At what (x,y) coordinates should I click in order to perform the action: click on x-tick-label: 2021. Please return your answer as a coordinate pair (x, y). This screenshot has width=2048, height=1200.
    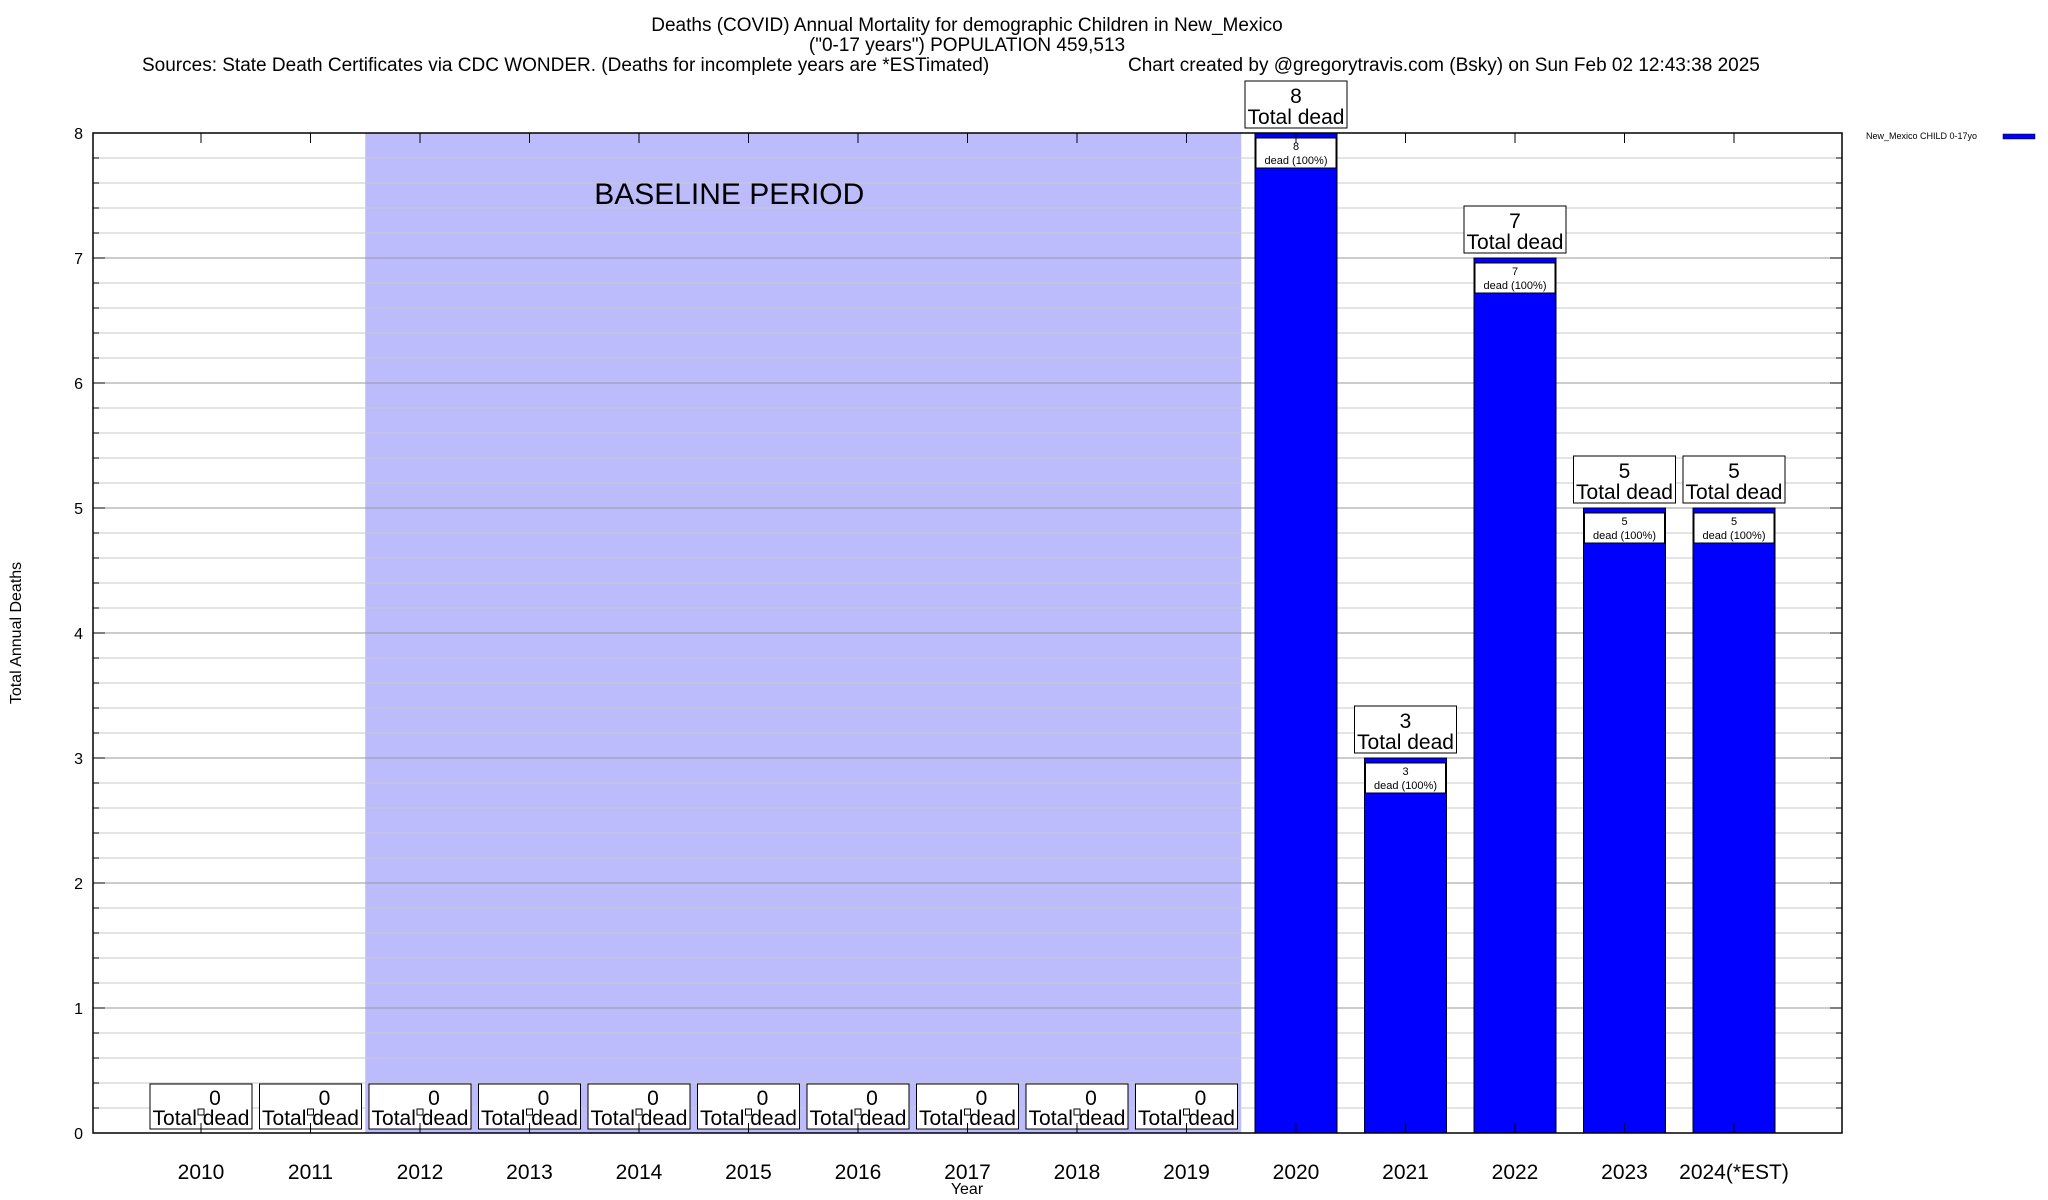
    Looking at the image, I should click on (1405, 1172).